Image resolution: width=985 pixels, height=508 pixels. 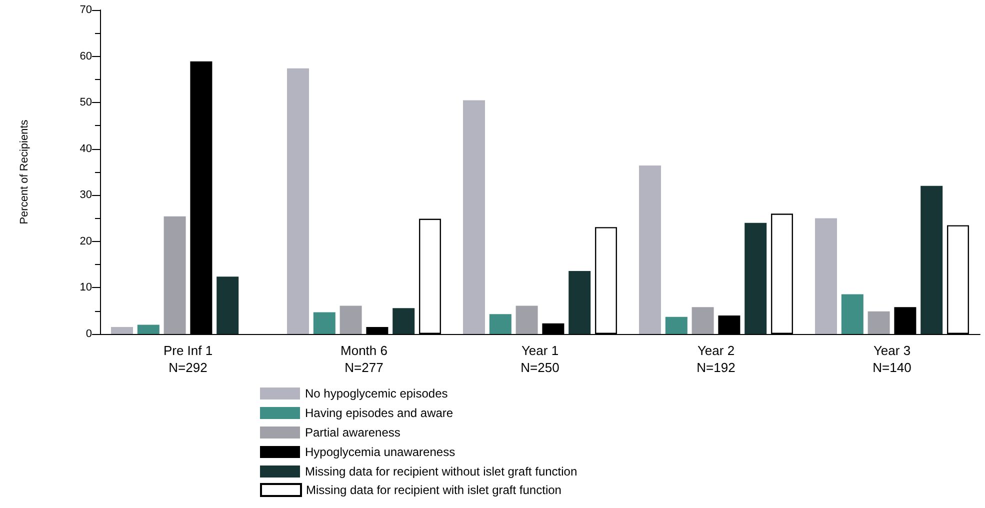 What do you see at coordinates (86, 56) in the screenshot?
I see `y-tick-label: 60` at bounding box center [86, 56].